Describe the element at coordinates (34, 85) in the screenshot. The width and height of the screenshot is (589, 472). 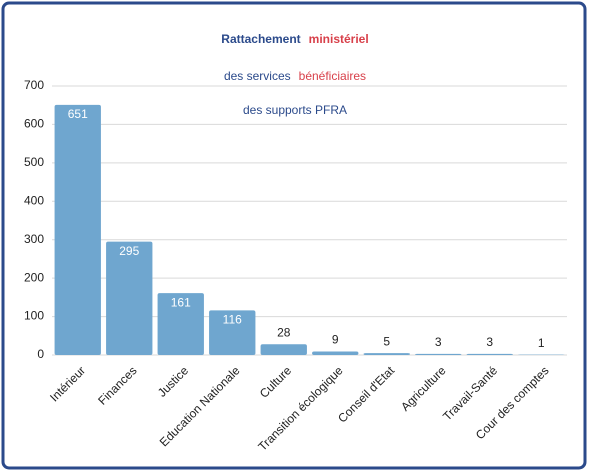
I see `y-tick-label: 700` at that location.